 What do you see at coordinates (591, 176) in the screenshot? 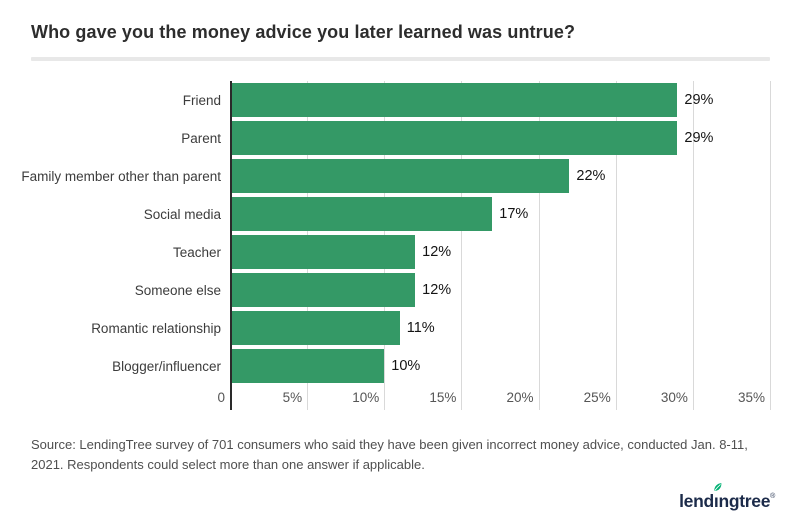
I see `bar-value-label: 22%` at bounding box center [591, 176].